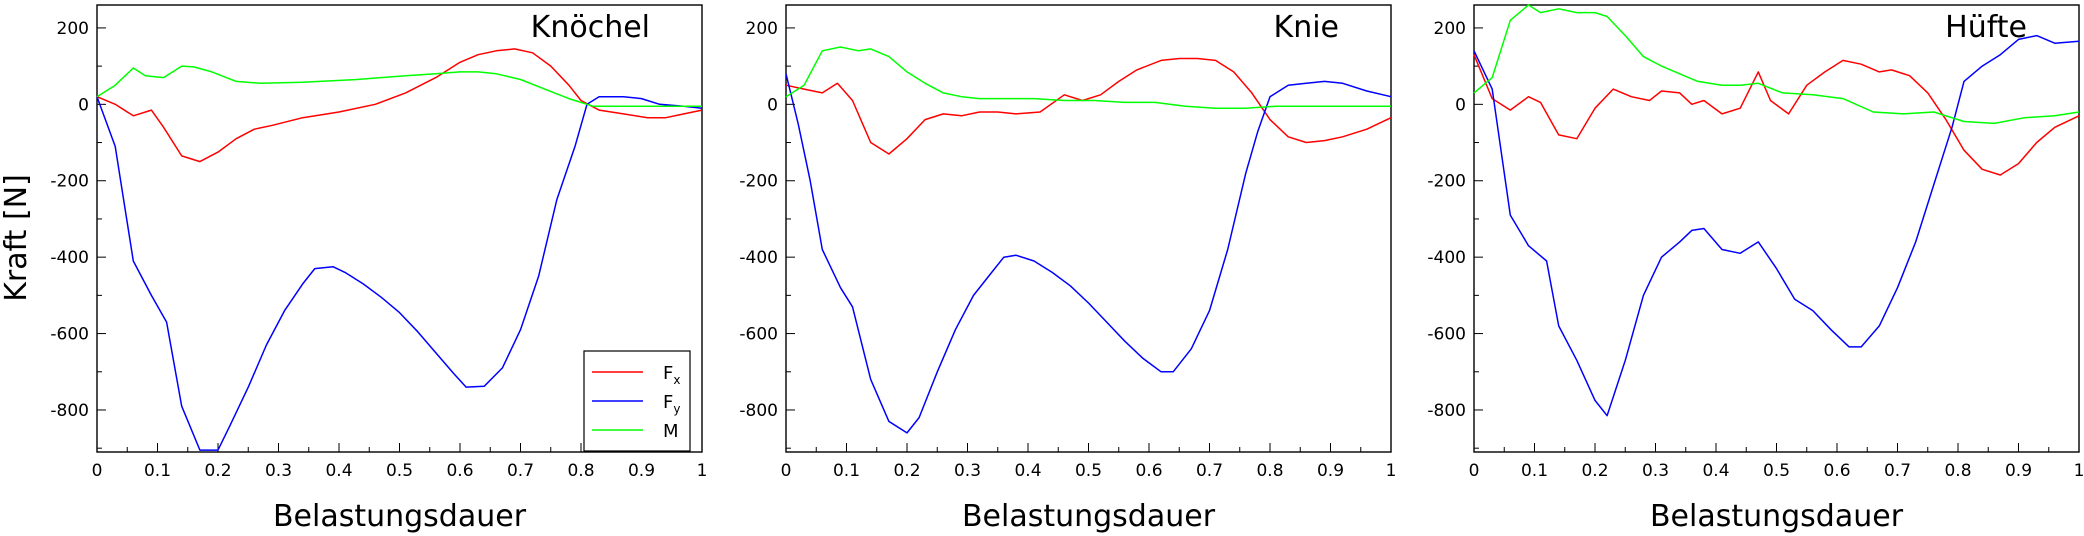 This screenshot has height=536, width=2084. I want to click on shared-y-axis-label: Kraft [N], so click(17, 238).